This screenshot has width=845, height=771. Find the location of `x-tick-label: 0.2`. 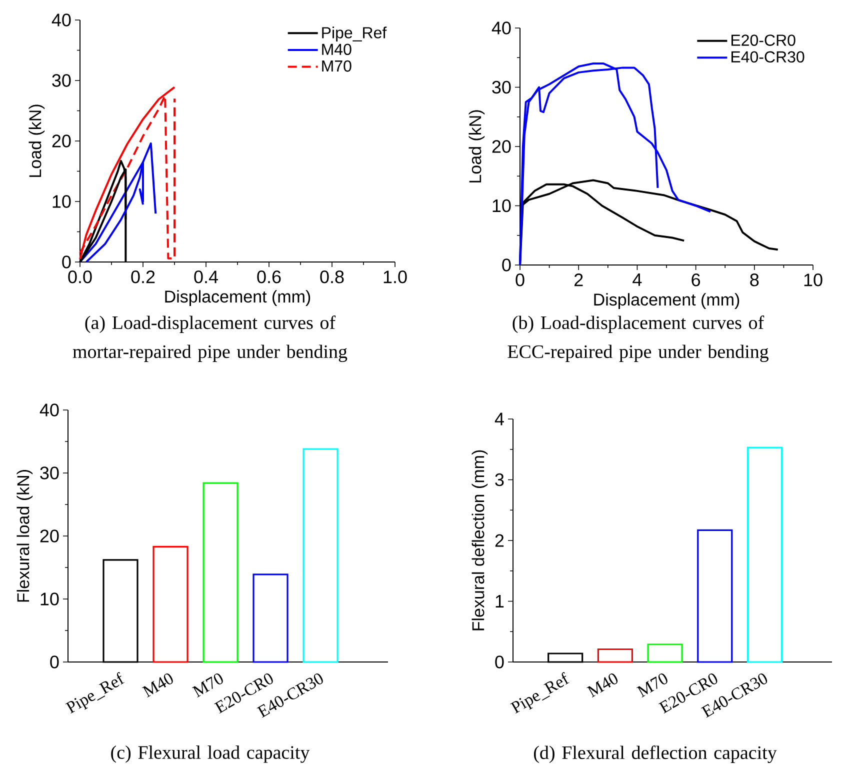

x-tick-label: 0.2 is located at coordinates (143, 277).